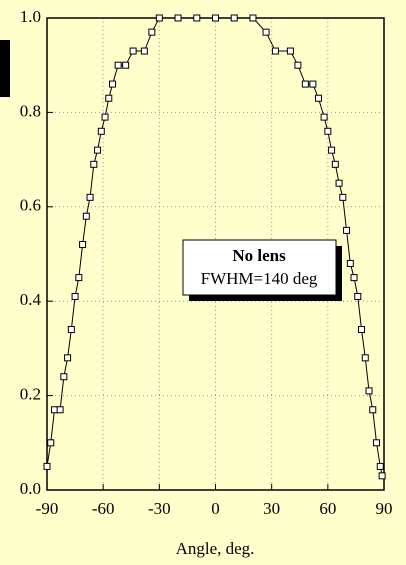 This screenshot has height=565, width=406. What do you see at coordinates (259, 255) in the screenshot?
I see `annotation-title: No lens` at bounding box center [259, 255].